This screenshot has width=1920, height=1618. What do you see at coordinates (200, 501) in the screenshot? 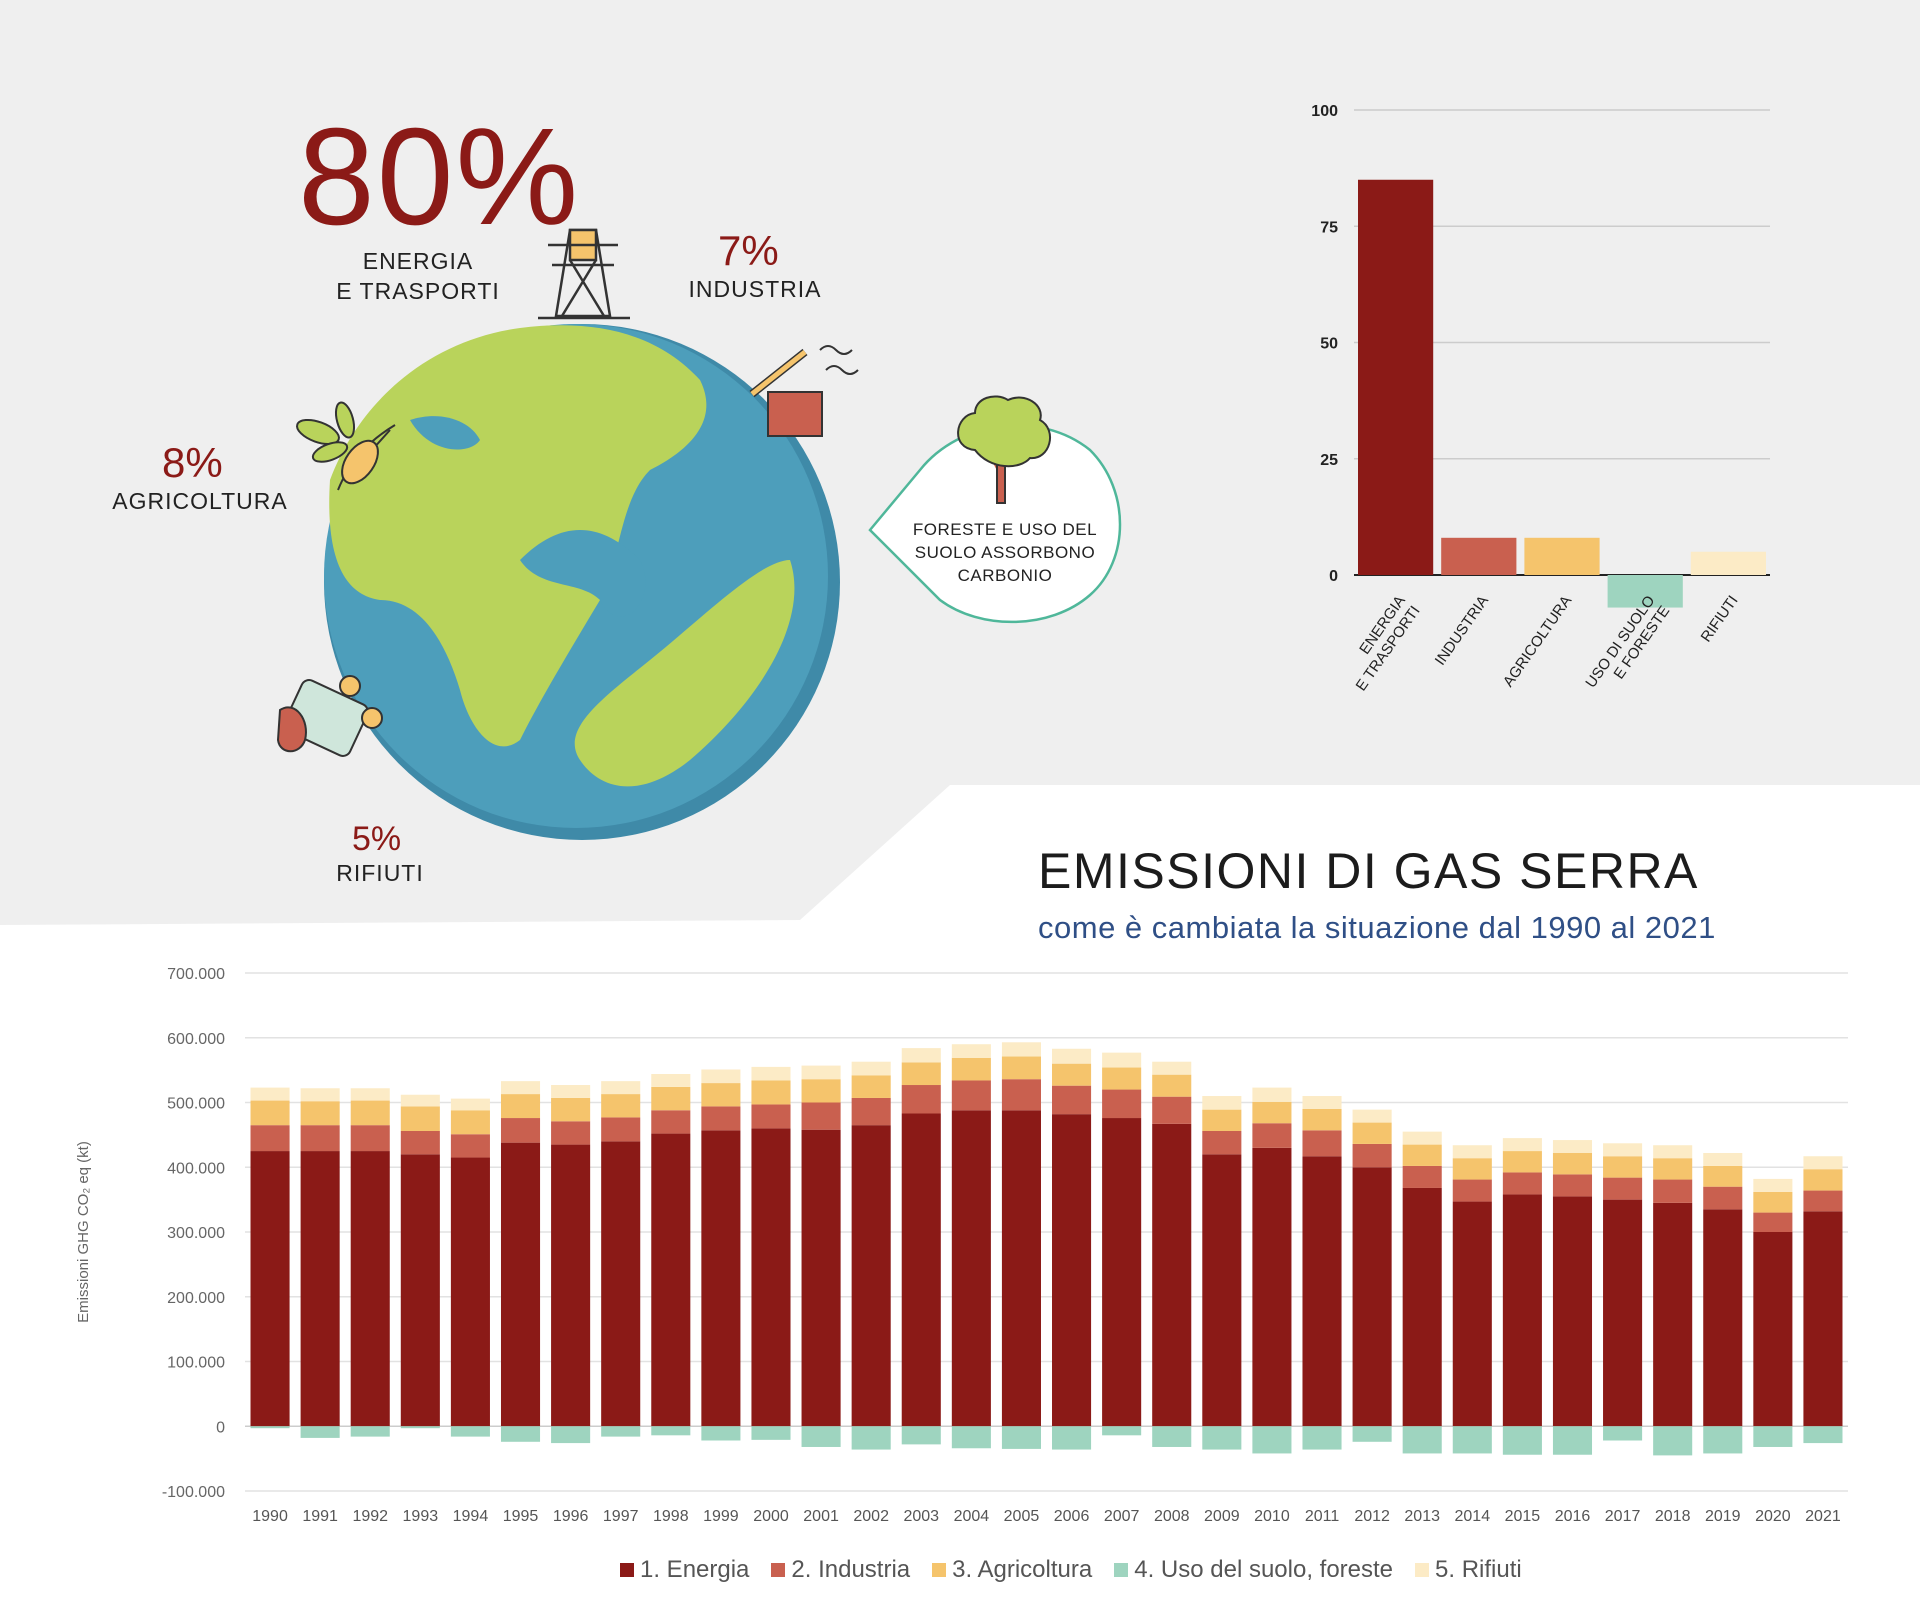
I see `agriculture-label: AGRICOLTURA` at bounding box center [200, 501].